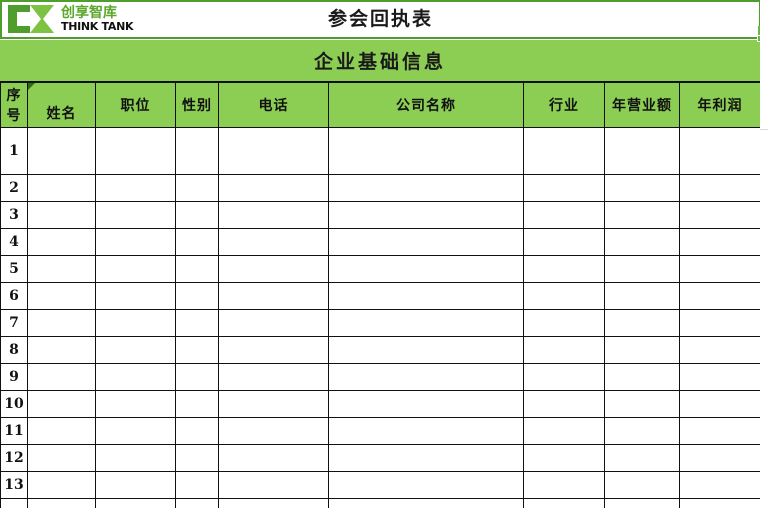  Describe the element at coordinates (14, 296) in the screenshot. I see `cell-seq: 6` at that location.